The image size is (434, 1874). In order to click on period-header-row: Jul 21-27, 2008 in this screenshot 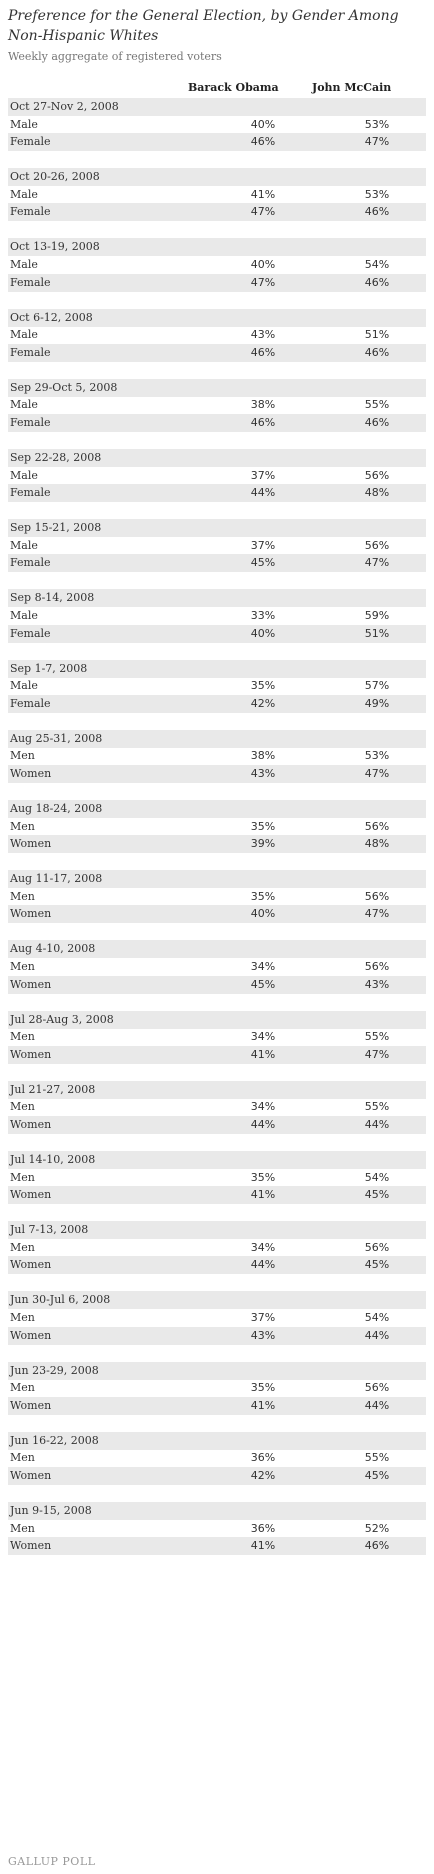, I will do `click(217, 1089)`.